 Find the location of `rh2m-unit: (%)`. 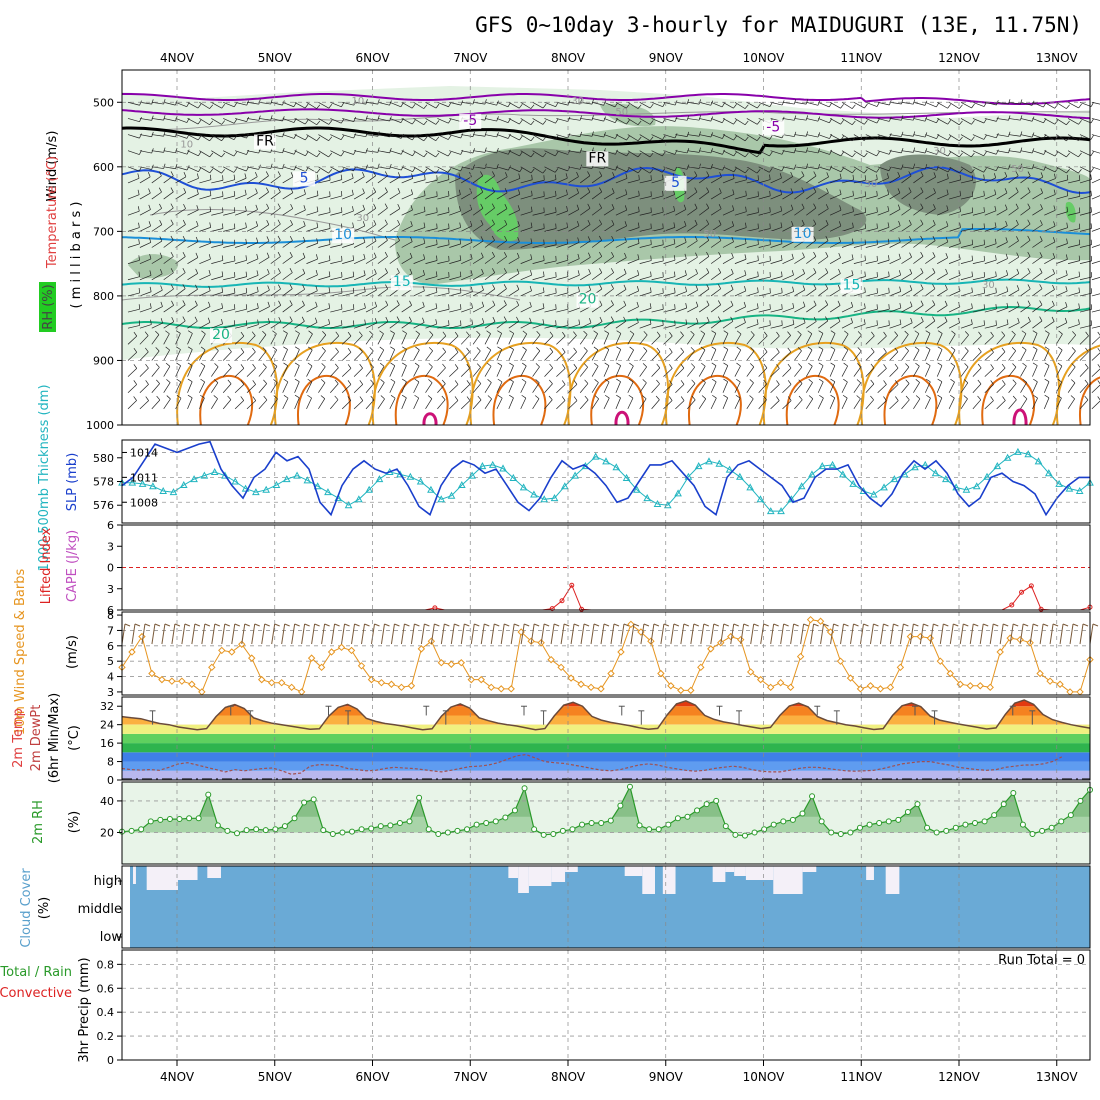

rh2m-unit: (%) is located at coordinates (74, 822).